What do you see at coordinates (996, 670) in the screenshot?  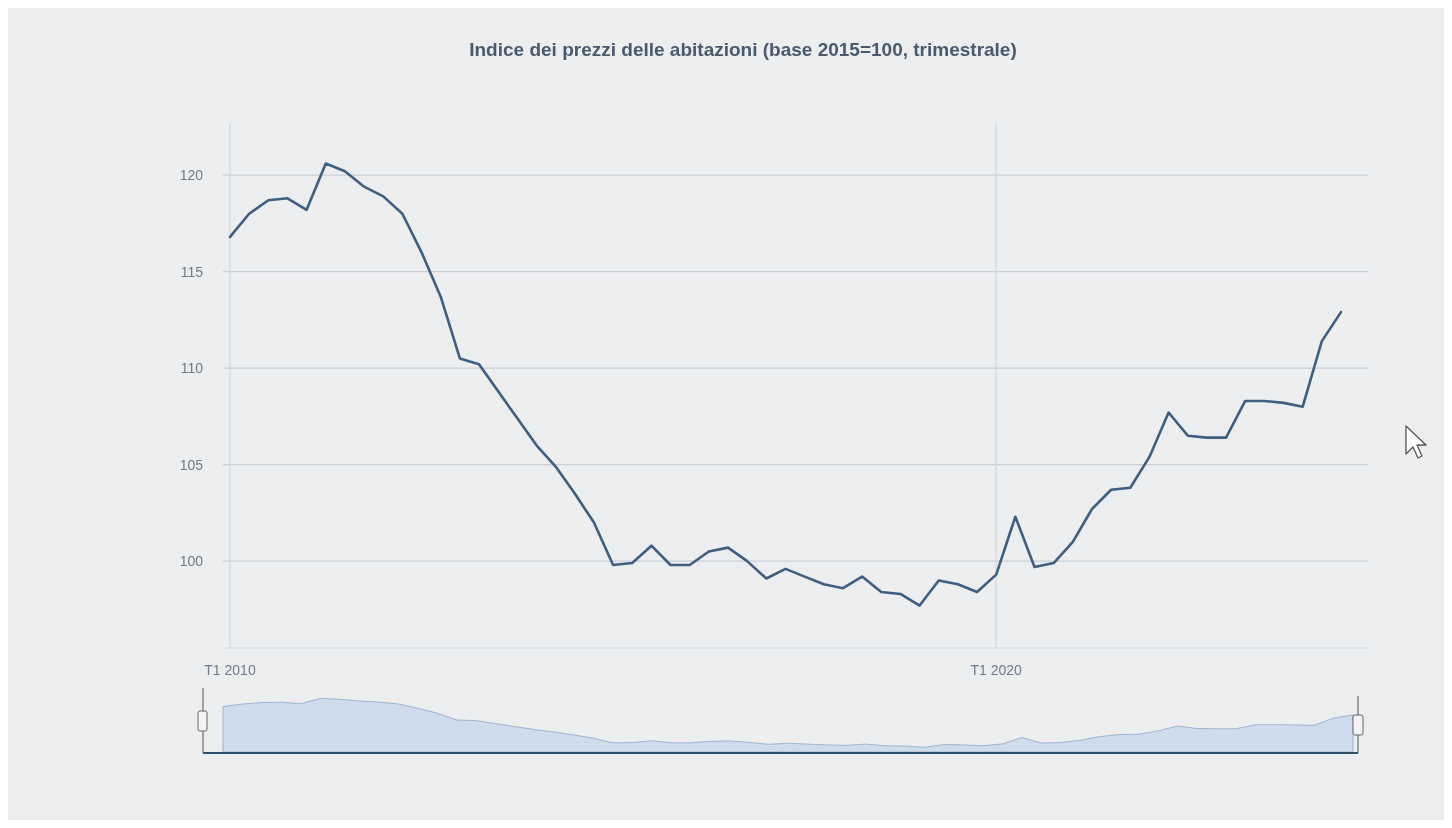 I see `x-tick-label: T1 2020` at bounding box center [996, 670].